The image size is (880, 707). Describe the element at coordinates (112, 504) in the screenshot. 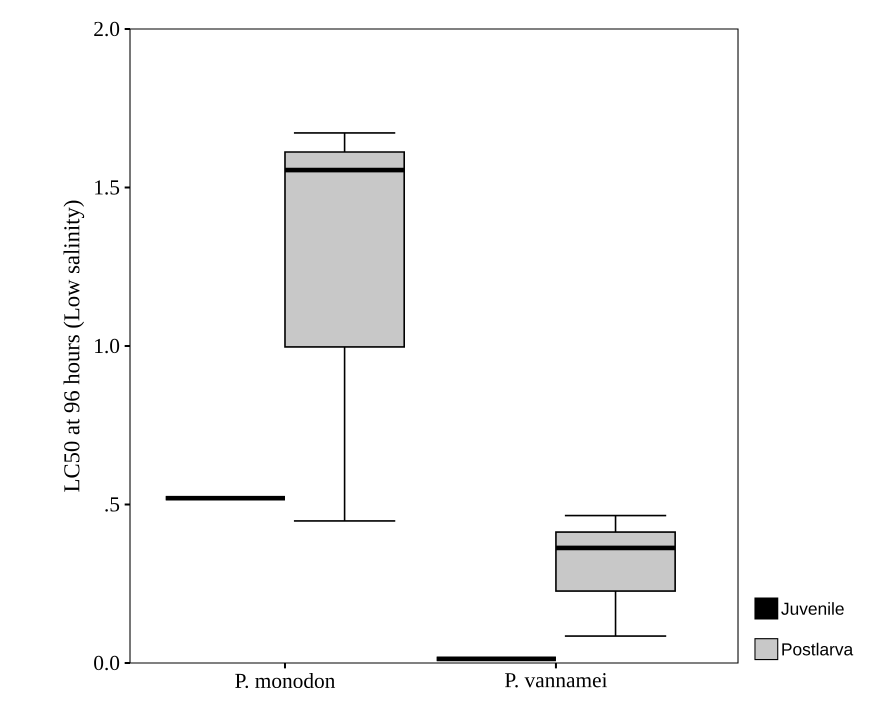

I see `y-tick-label: .5` at that location.